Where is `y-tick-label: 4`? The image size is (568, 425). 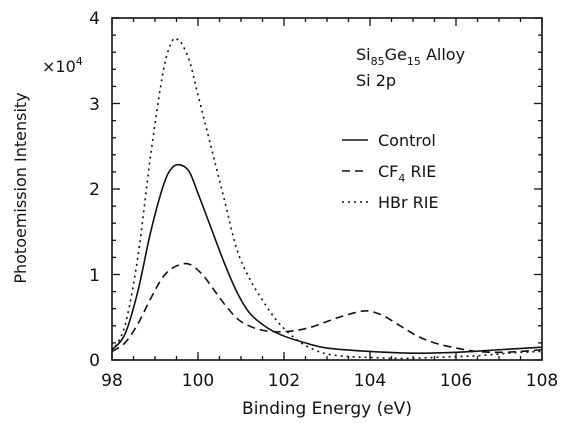
y-tick-label: 4 is located at coordinates (94, 19).